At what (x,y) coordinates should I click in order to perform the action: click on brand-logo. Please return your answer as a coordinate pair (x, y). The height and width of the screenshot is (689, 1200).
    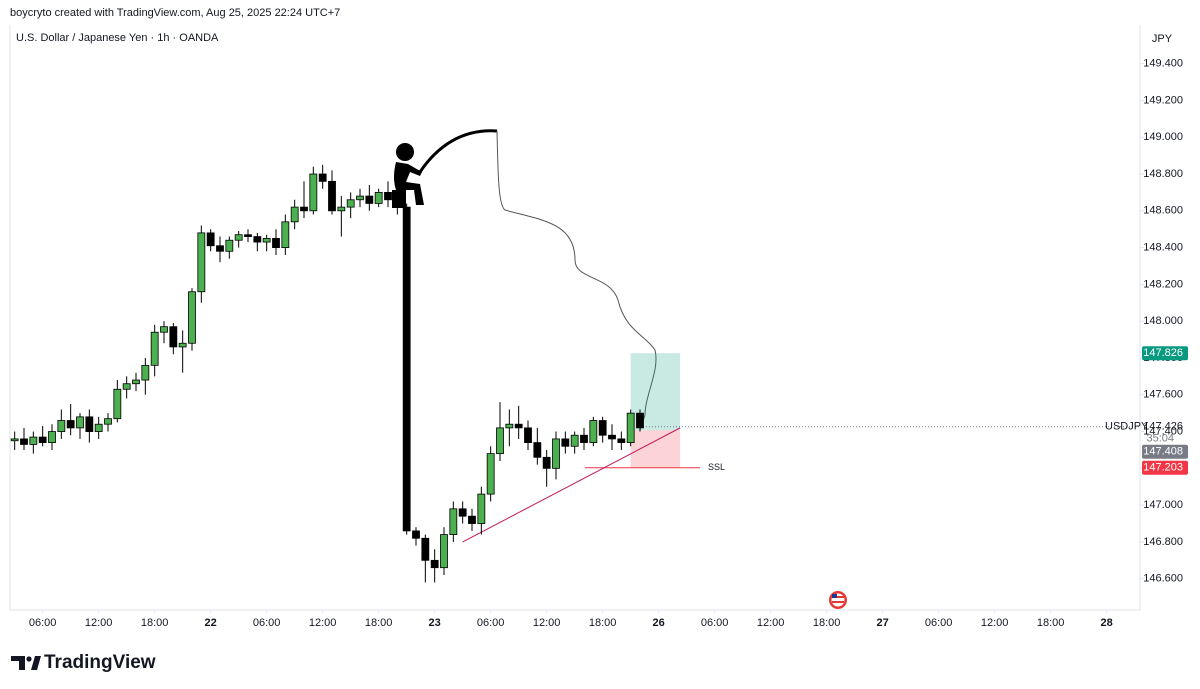
    Looking at the image, I should click on (26, 663).